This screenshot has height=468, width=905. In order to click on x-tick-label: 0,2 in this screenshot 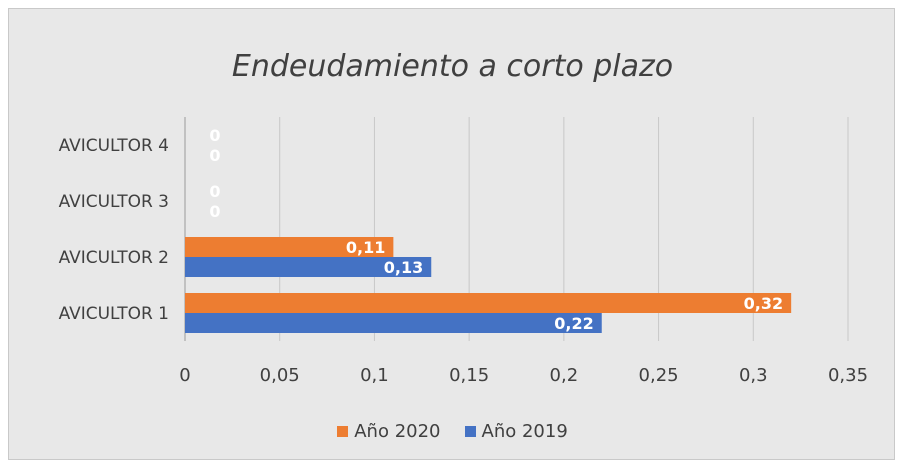, I will do `click(564, 375)`.